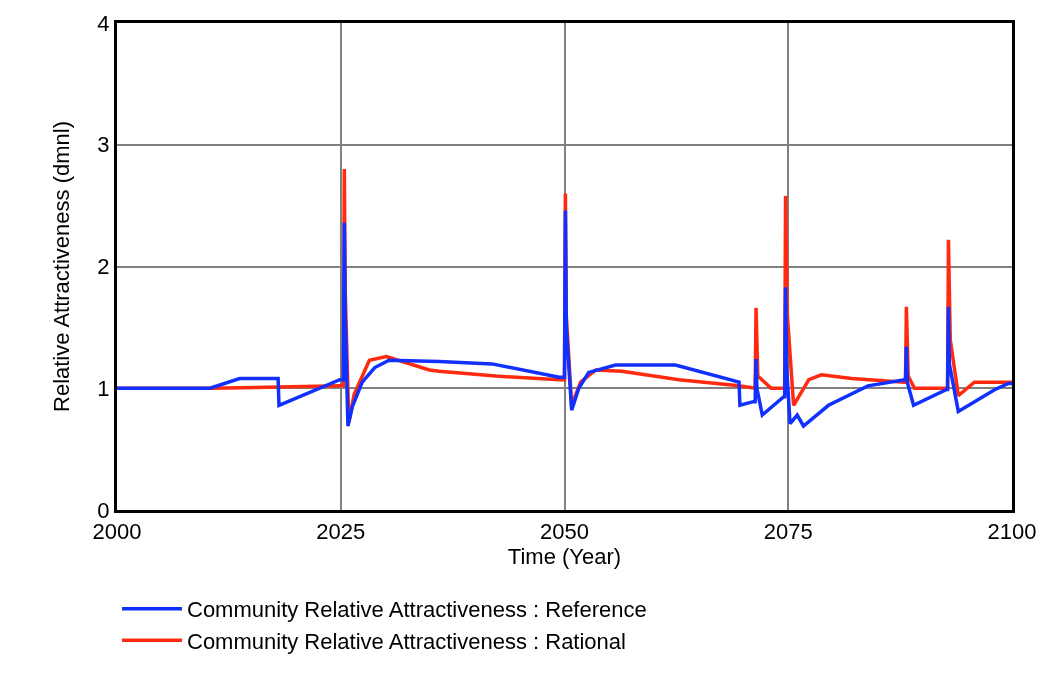  I want to click on y-tick-label: 4, so click(103, 23).